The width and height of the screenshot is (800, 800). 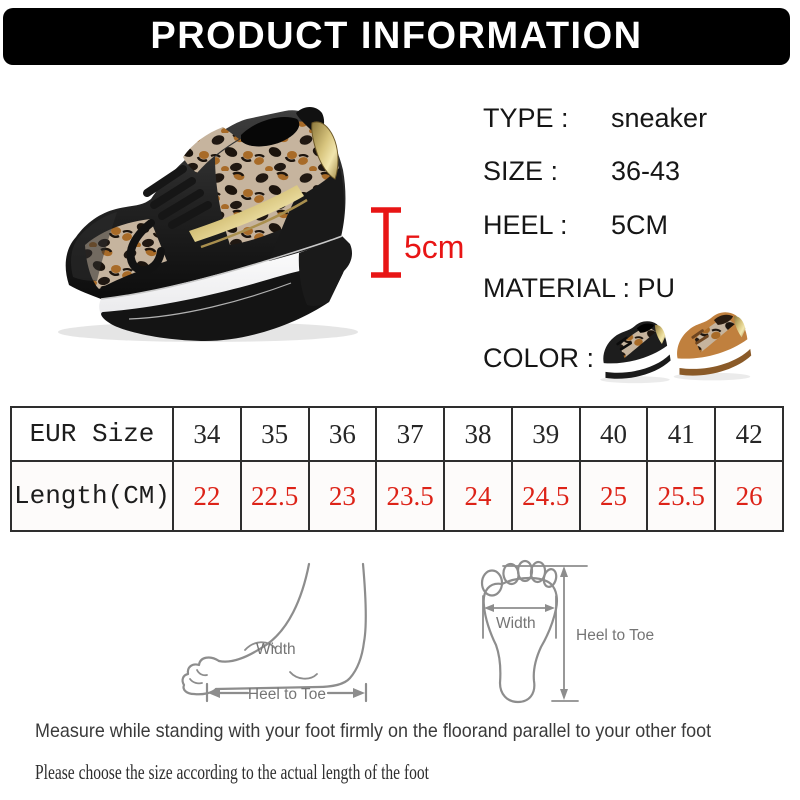 What do you see at coordinates (92, 434) in the screenshot?
I see `eur-size-header-cell: EUR Size` at bounding box center [92, 434].